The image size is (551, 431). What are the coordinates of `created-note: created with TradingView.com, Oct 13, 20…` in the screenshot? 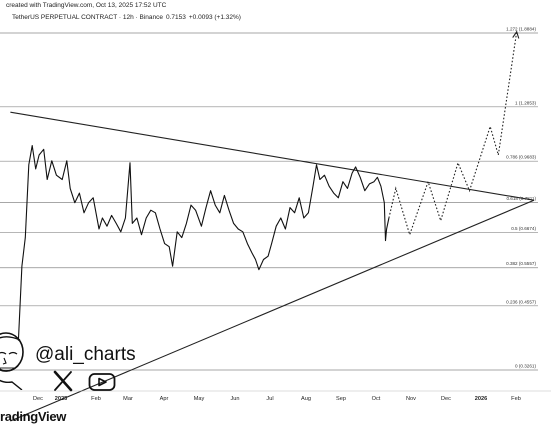 It's located at (86, 5).